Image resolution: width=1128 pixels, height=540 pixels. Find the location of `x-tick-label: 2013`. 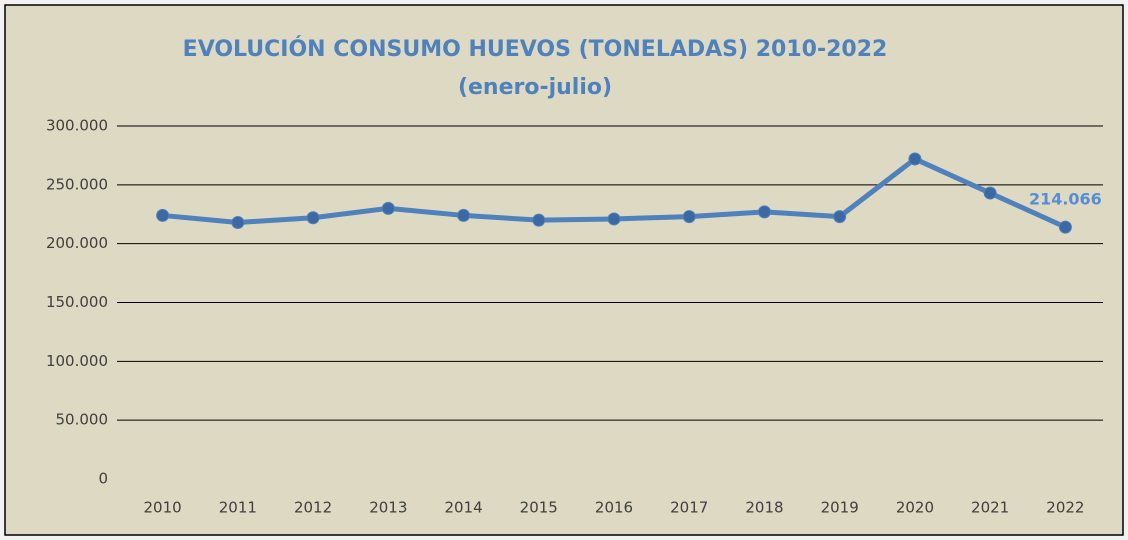

x-tick-label: 2013 is located at coordinates (388, 508).